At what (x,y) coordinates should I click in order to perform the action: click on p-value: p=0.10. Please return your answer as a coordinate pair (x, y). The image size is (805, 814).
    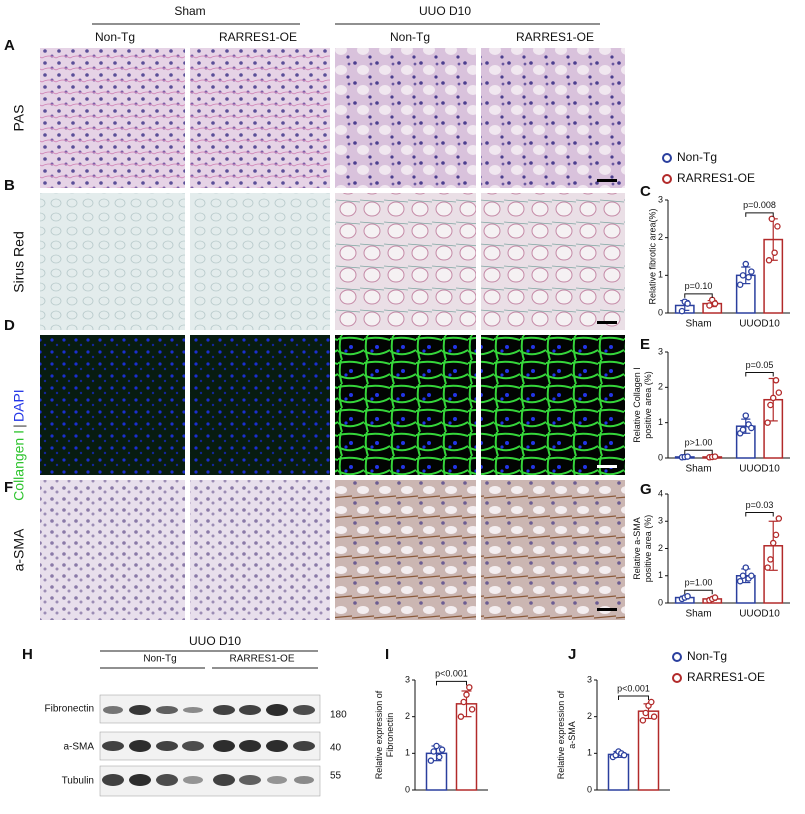
    Looking at the image, I should click on (699, 286).